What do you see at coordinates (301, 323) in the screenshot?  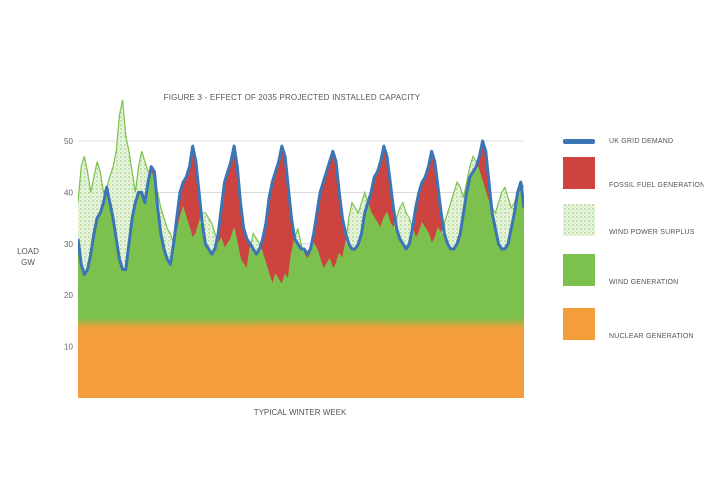 I see `nuclear-transition-band` at bounding box center [301, 323].